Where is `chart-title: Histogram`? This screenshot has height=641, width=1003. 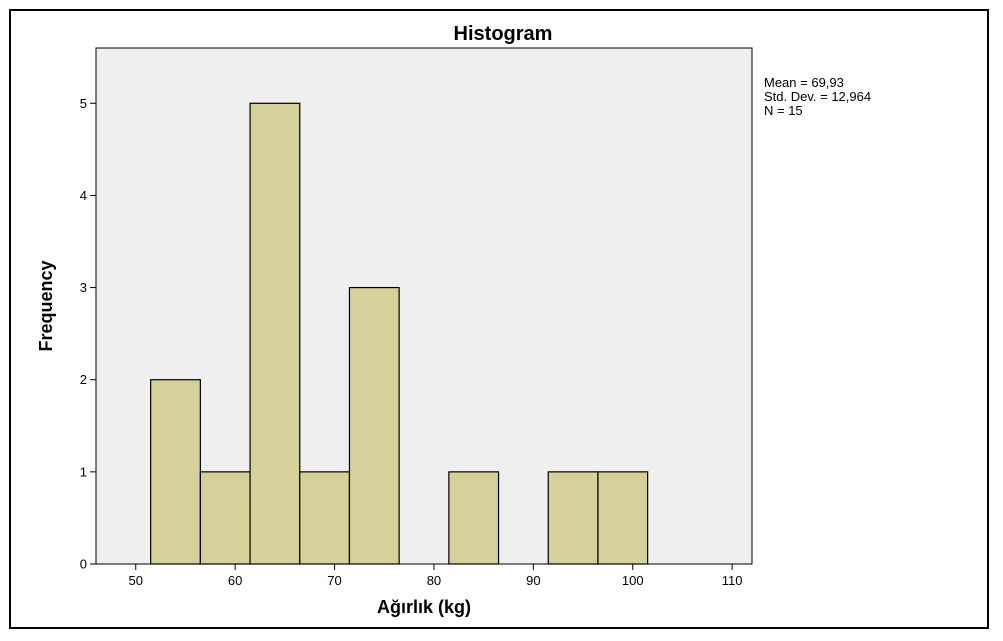 chart-title: Histogram is located at coordinates (503, 34).